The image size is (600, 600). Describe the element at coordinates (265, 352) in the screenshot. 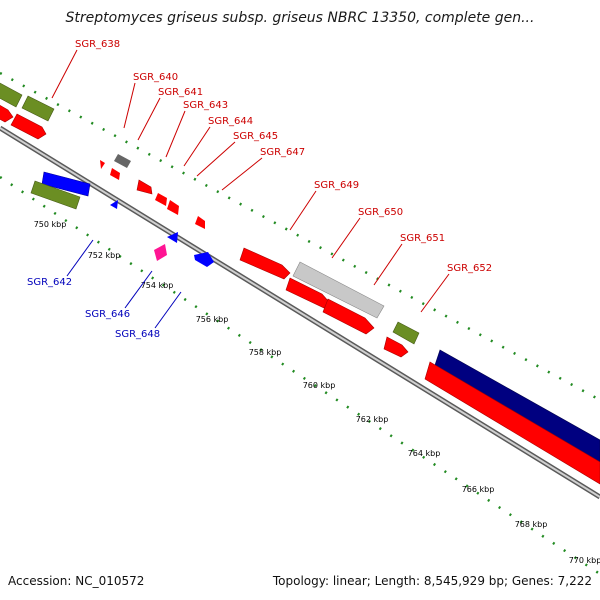

I see `tick-label: 758 kbp` at that location.